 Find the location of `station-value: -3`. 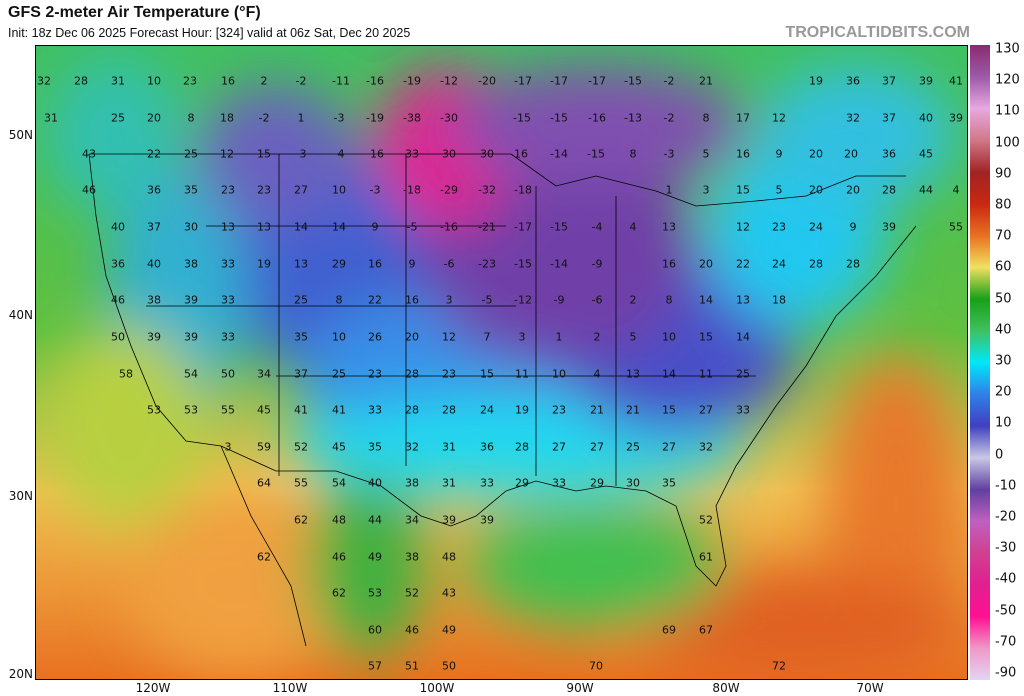

station-value: -3 is located at coordinates (339, 118).